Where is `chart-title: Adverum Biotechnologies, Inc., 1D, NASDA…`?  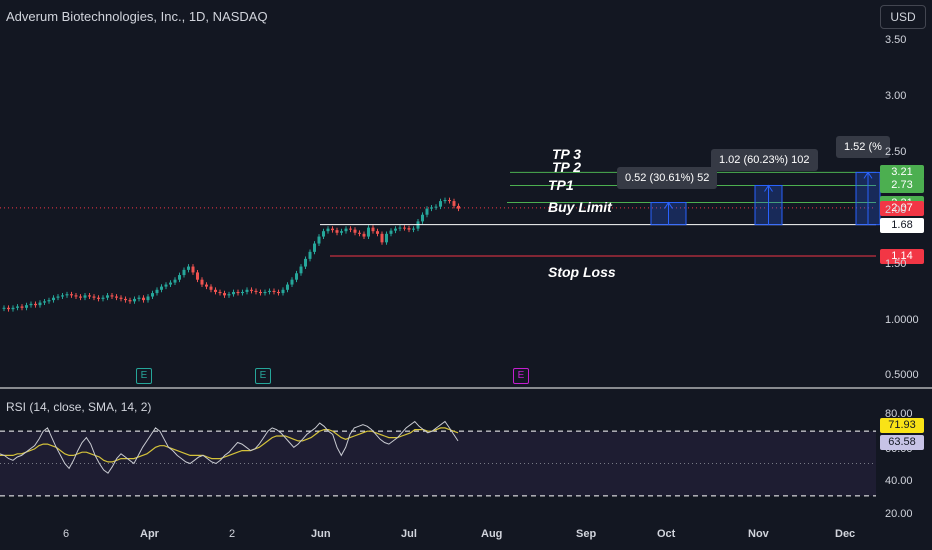
chart-title: Adverum Biotechnologies, Inc., 1D, NASDA… is located at coordinates (137, 16).